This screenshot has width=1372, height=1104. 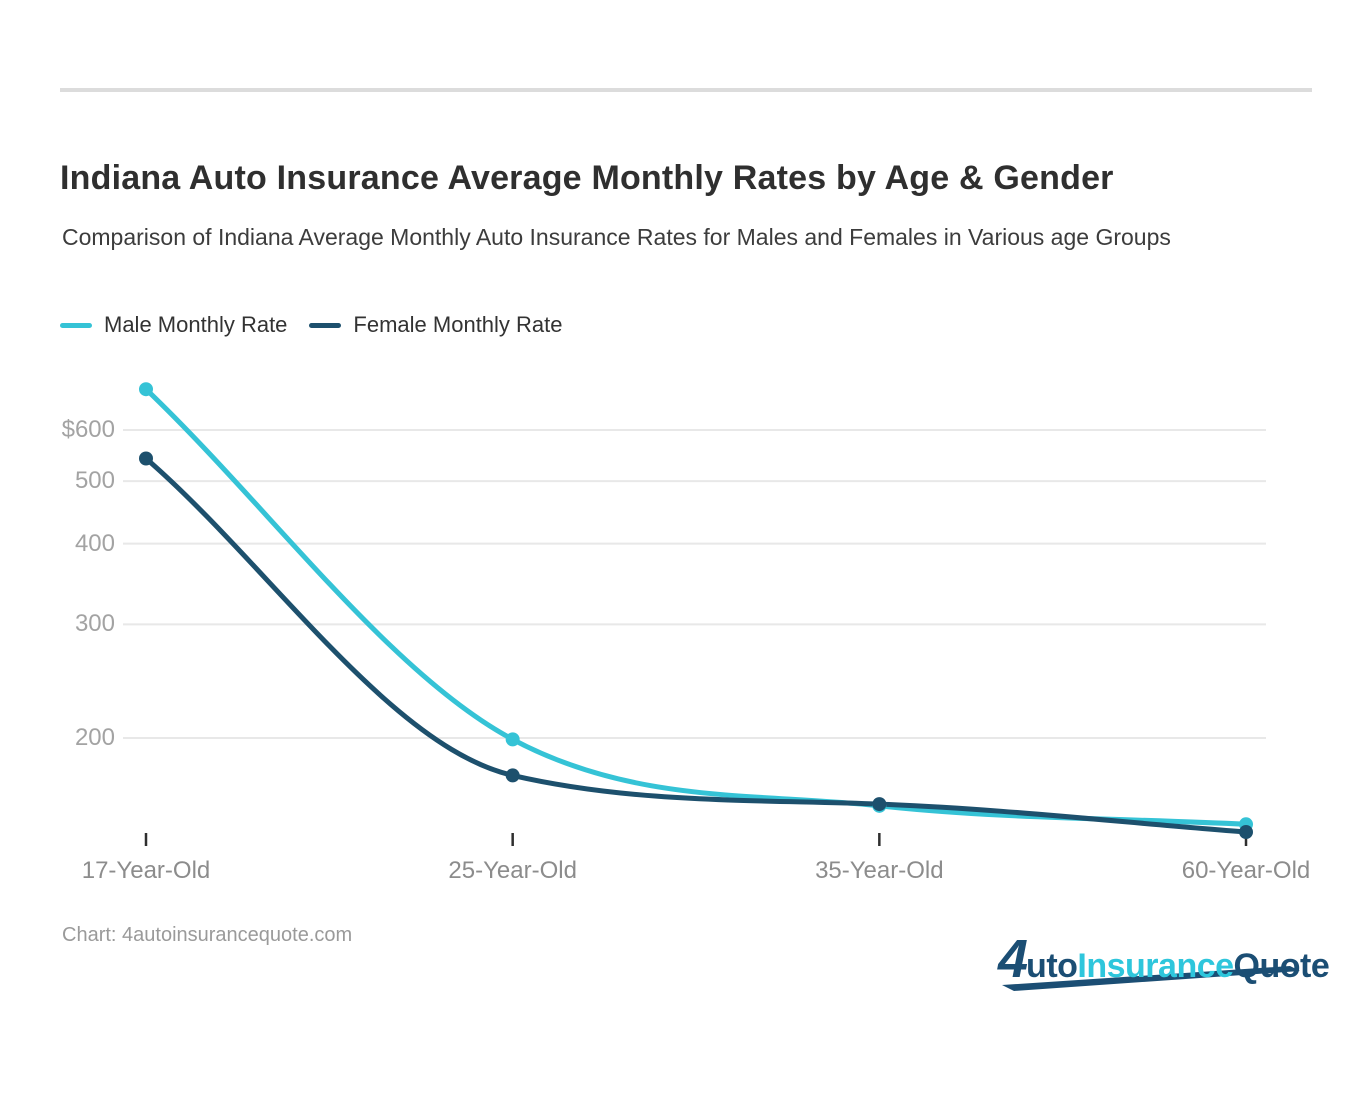 I want to click on female-point-60-Year-Old, so click(x=1246, y=832).